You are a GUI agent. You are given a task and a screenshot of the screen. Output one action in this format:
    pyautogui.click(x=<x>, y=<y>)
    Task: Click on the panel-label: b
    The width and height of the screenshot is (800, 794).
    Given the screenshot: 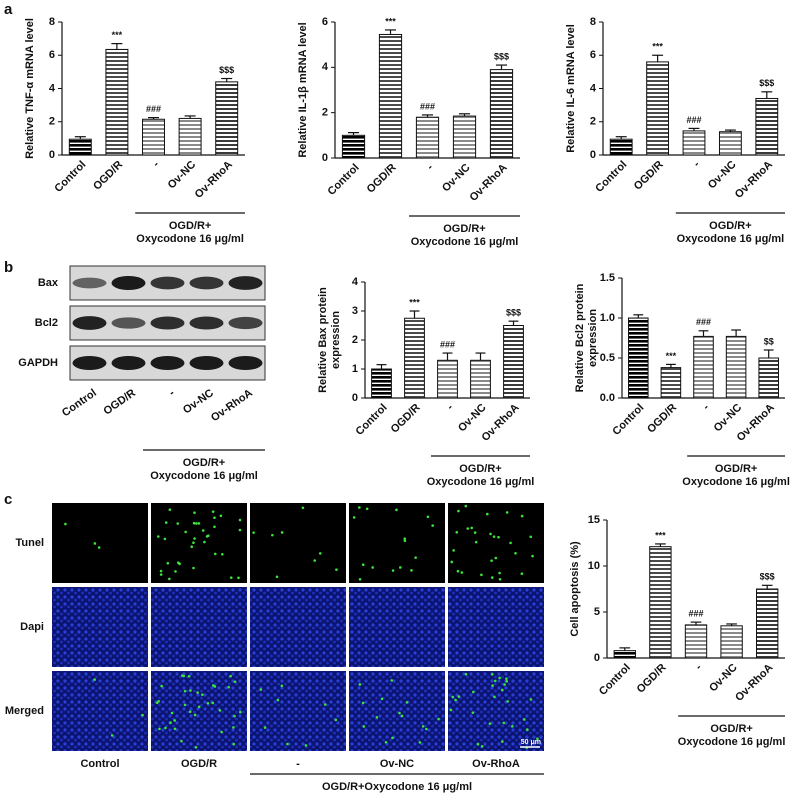 What is the action you would take?
    pyautogui.click(x=8, y=267)
    